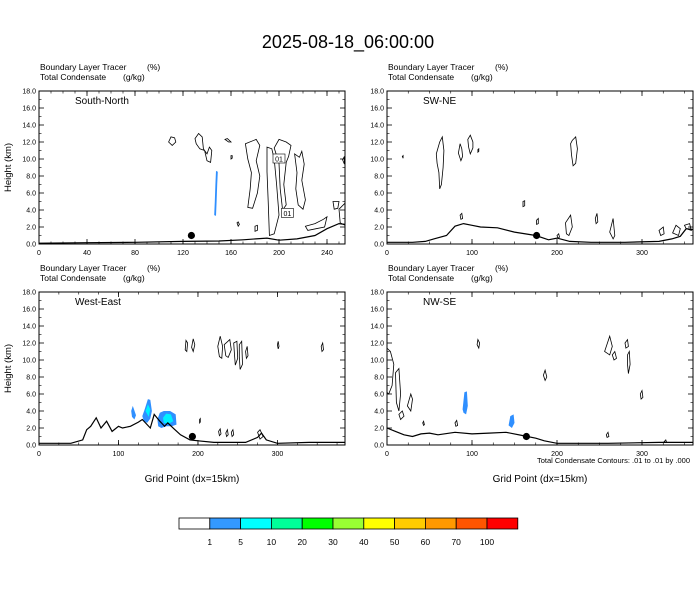 The height and width of the screenshot is (612, 696). I want to click on x-tick-label: 120, so click(183, 253).